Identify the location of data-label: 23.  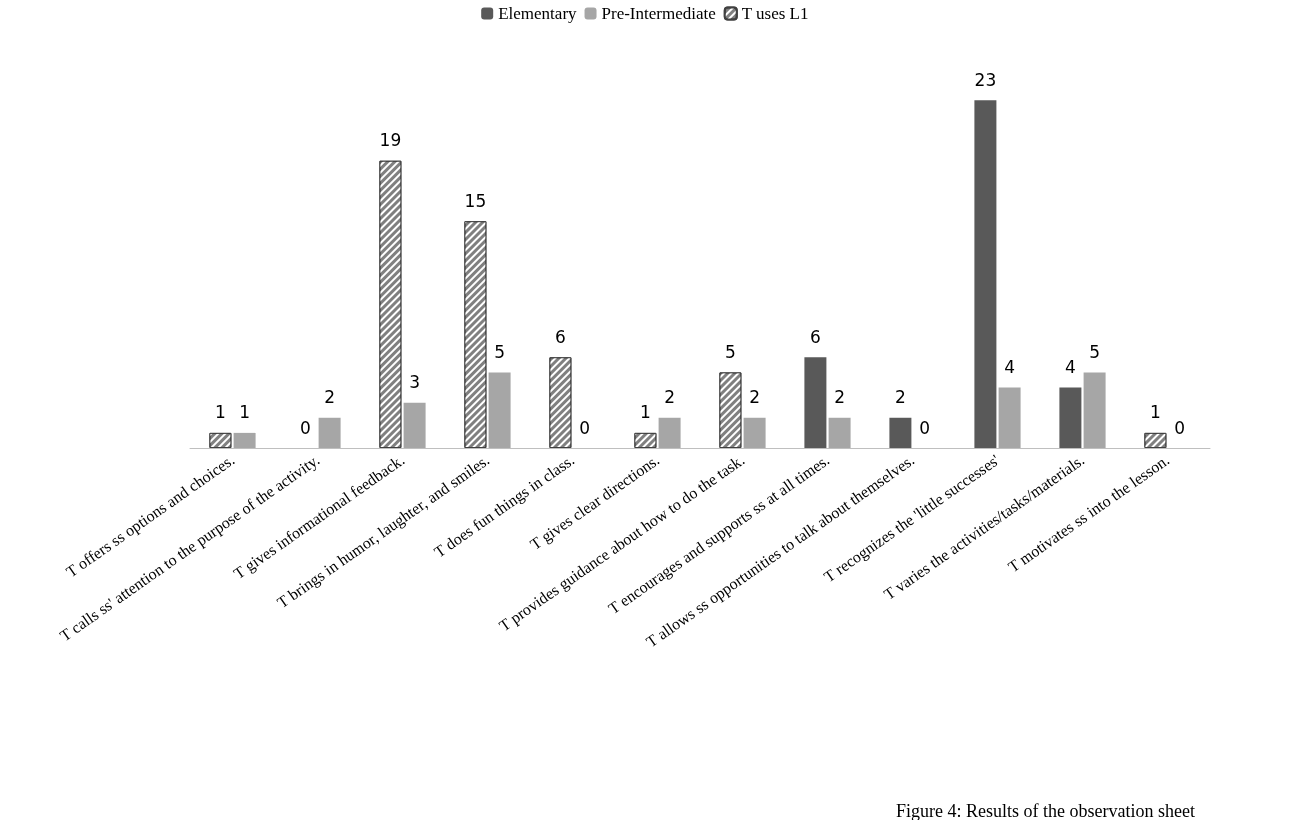
(985, 79).